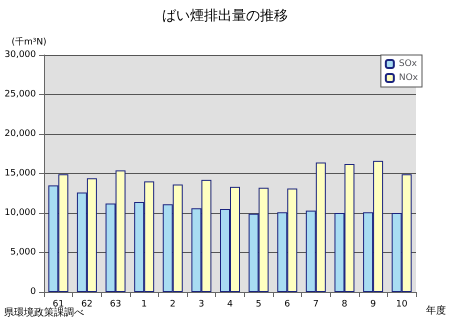  I want to click on x-tick-label: 8, so click(345, 305).